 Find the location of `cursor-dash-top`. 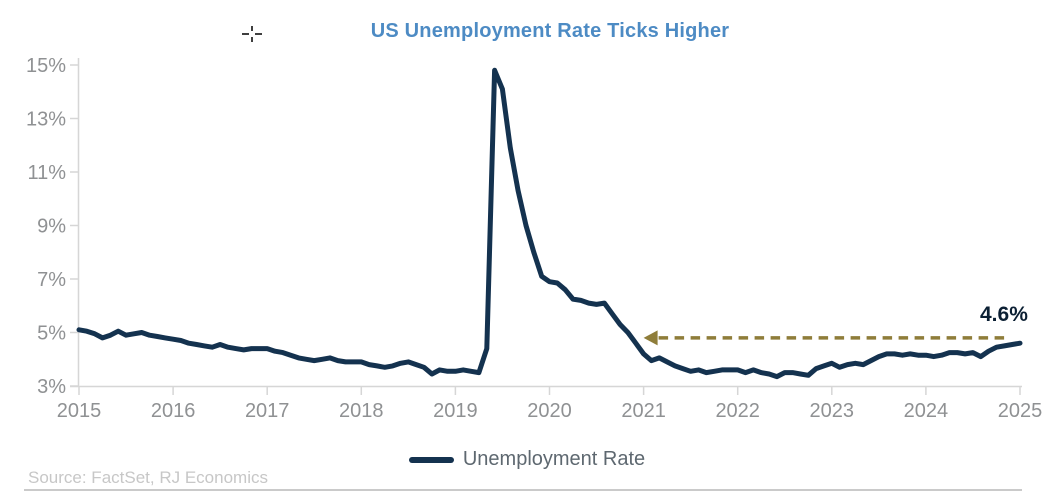

cursor-dash-top is located at coordinates (252, 28).